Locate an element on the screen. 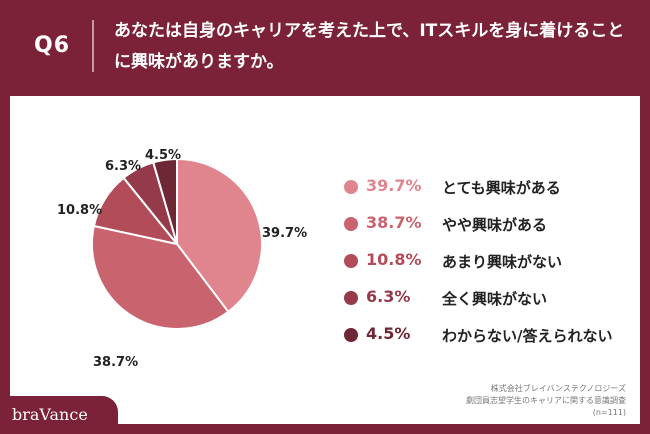 Image resolution: width=650 pixels, height=434 pixels. pie-value-label-1: 39.7% is located at coordinates (284, 233).